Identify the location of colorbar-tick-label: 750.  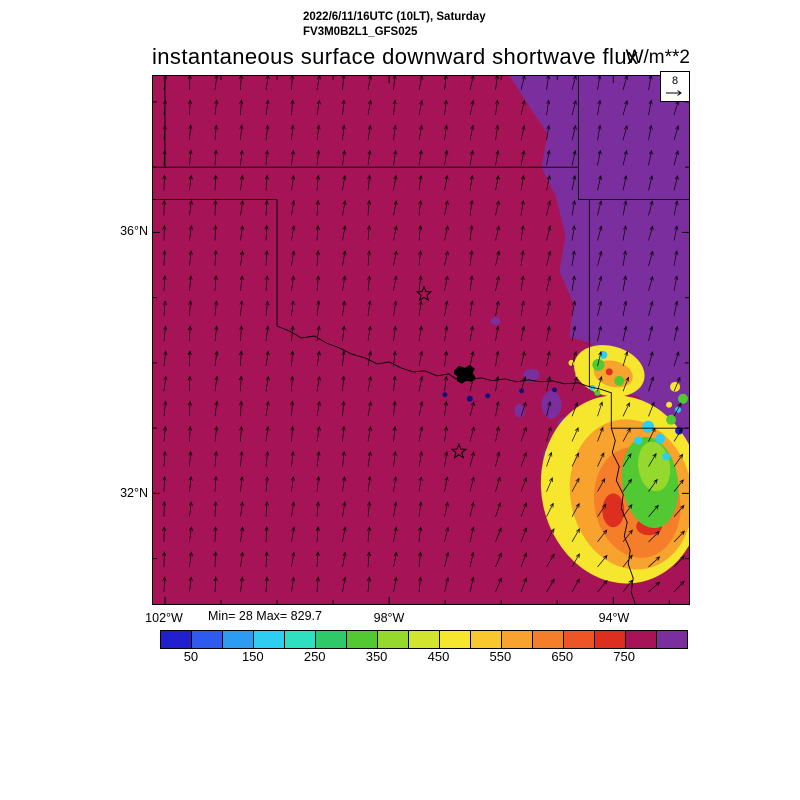
(624, 656).